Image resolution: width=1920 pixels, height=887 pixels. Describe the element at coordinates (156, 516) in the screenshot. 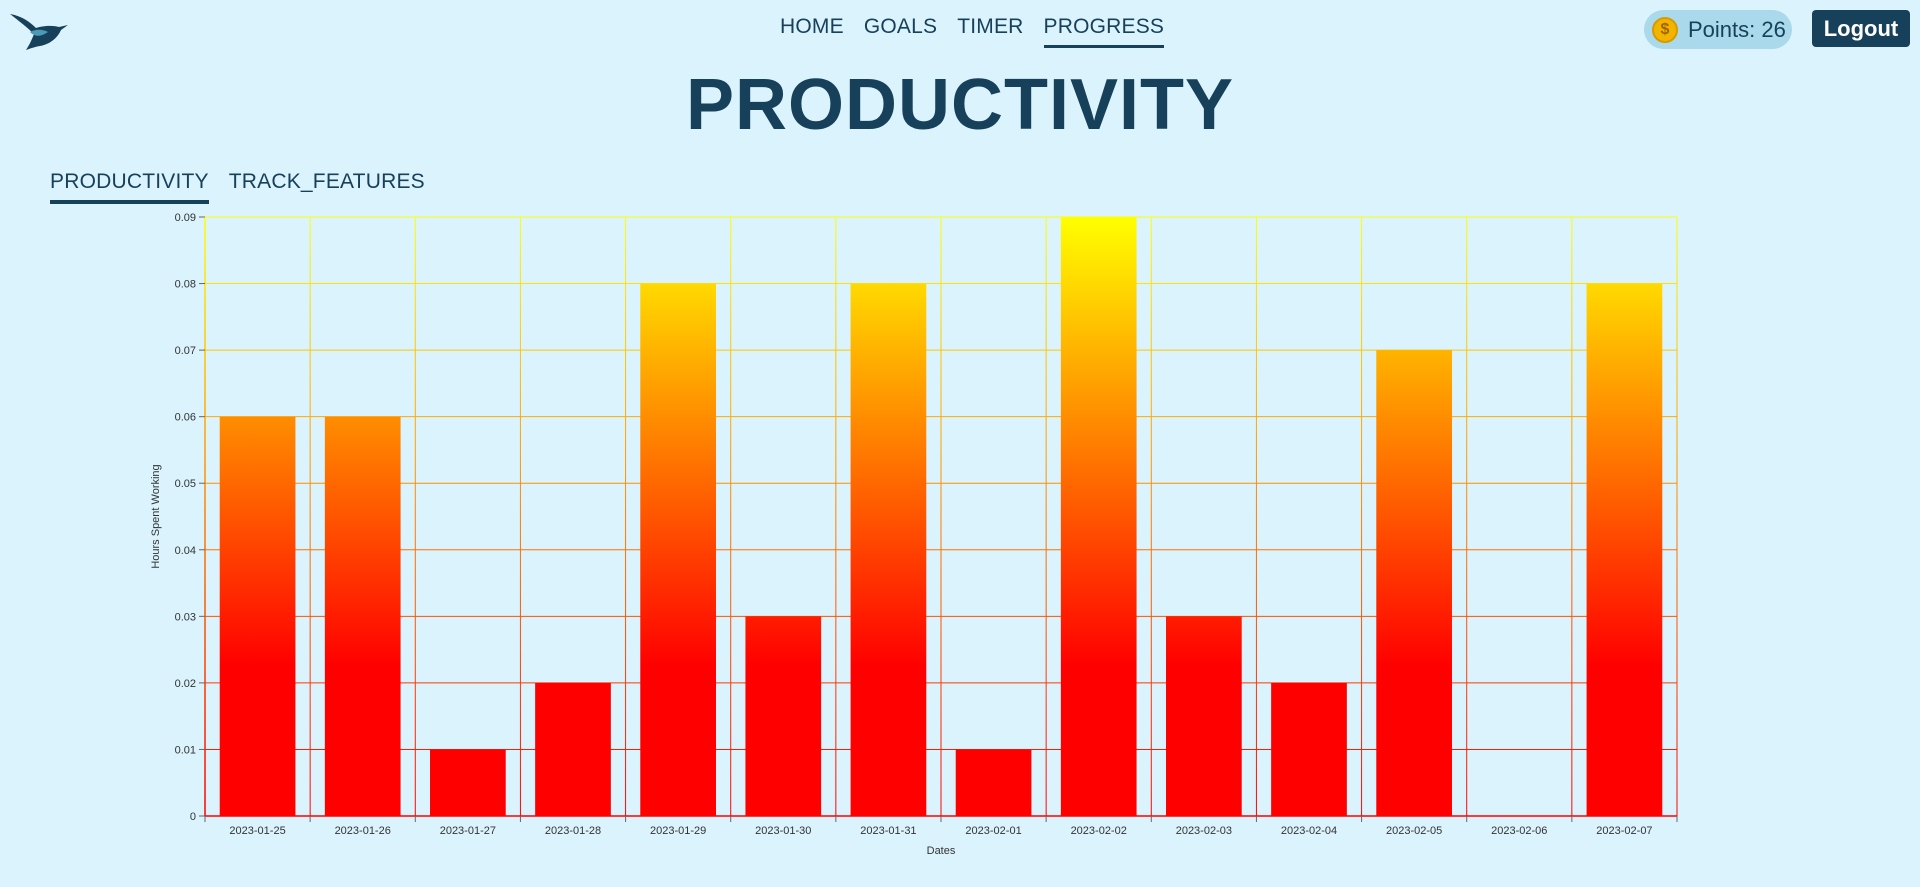

I see `y-axis-label: Hours Spent Working` at that location.